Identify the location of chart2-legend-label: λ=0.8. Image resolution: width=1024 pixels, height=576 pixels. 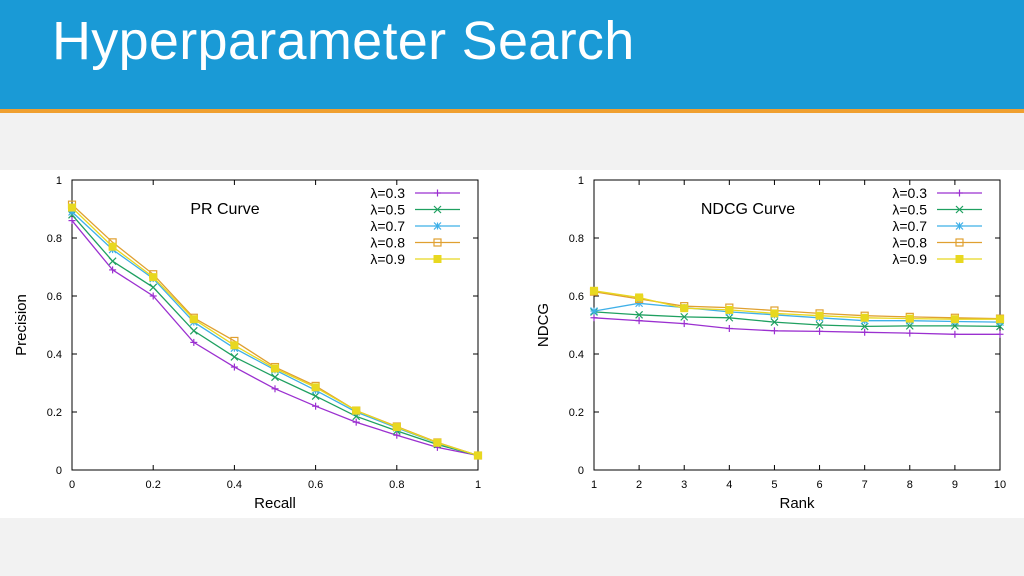
(909, 243).